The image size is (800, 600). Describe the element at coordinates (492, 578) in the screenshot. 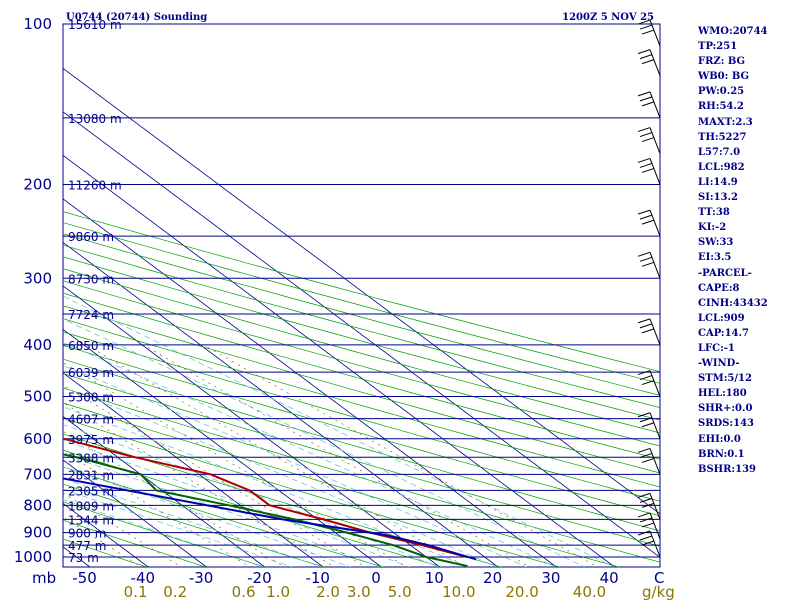

I see `temperature-tick-label: 20` at that location.